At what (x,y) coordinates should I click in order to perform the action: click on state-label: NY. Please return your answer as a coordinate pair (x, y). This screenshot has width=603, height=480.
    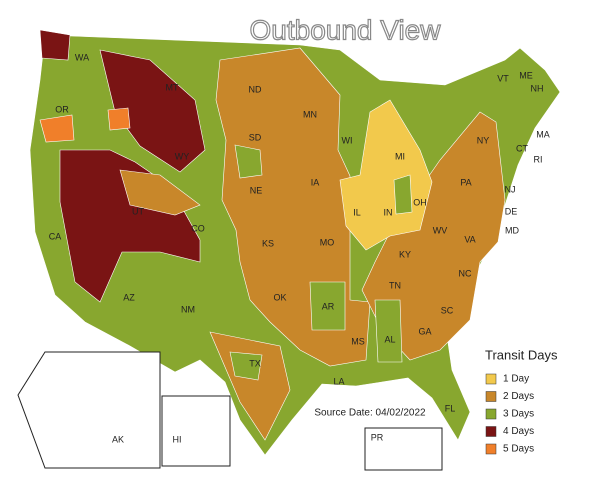
    Looking at the image, I should click on (483, 140).